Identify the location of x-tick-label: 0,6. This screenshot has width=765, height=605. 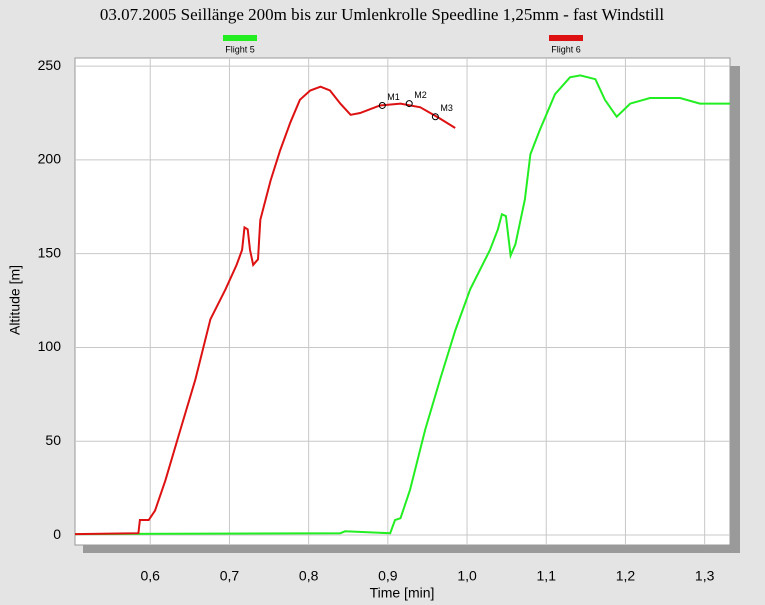
(151, 576).